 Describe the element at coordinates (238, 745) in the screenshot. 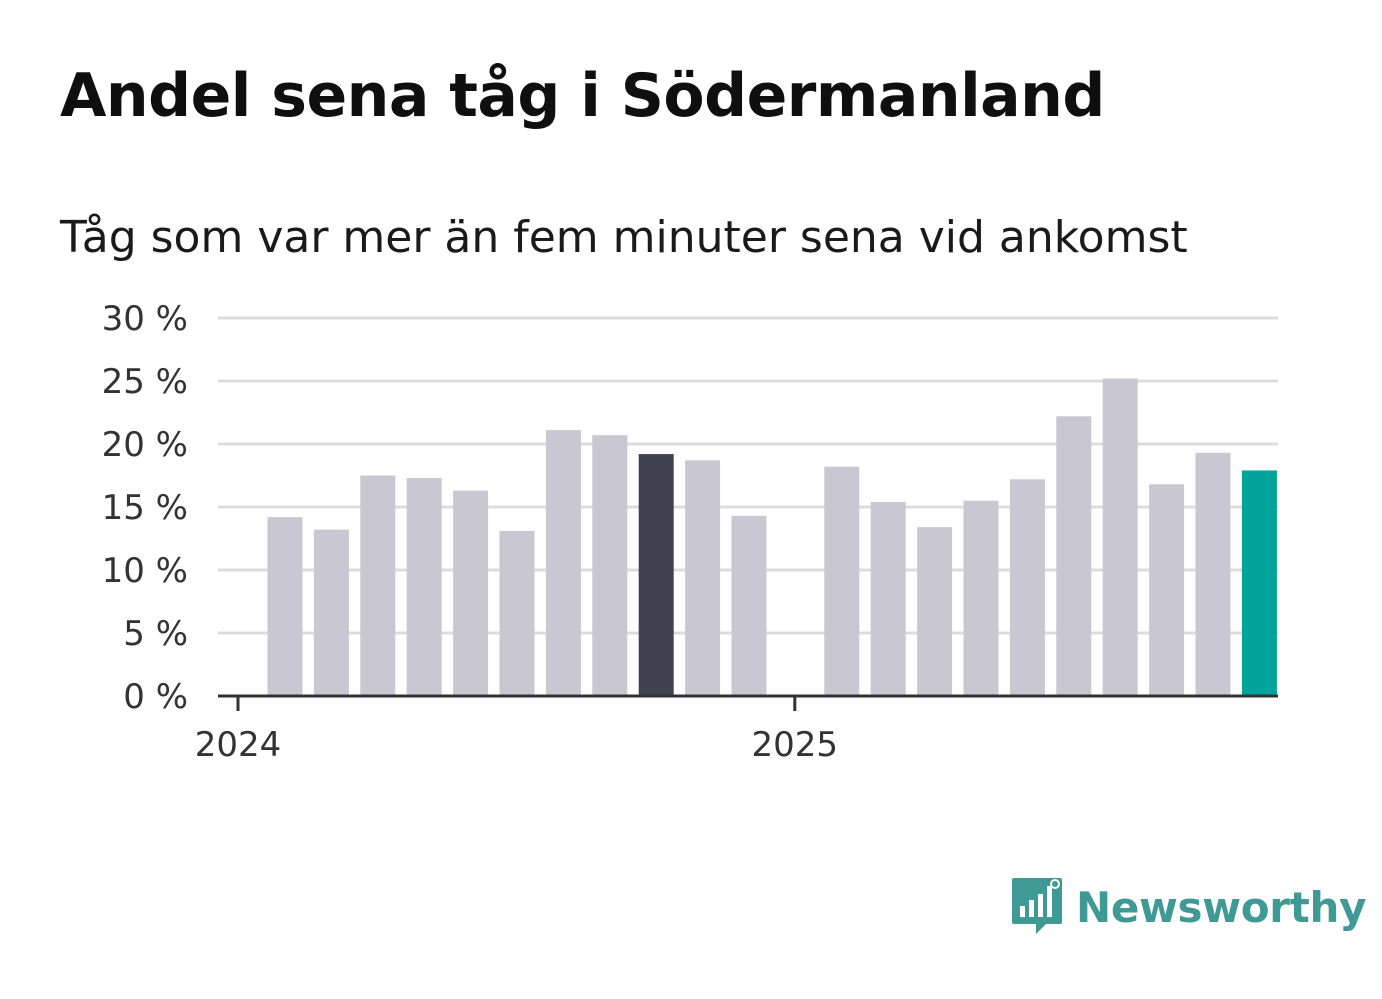

I see `x-tick-label: 2024` at that location.